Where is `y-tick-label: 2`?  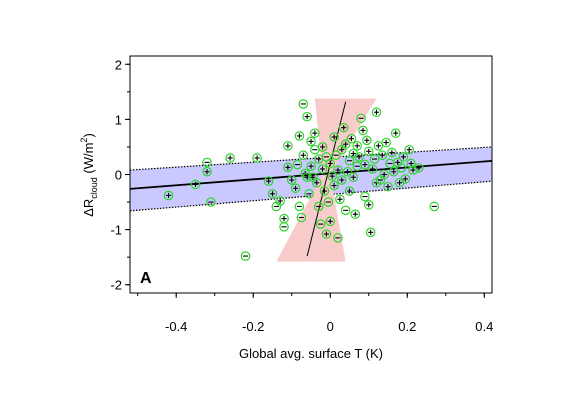 y-tick-label: 2 is located at coordinates (118, 64).